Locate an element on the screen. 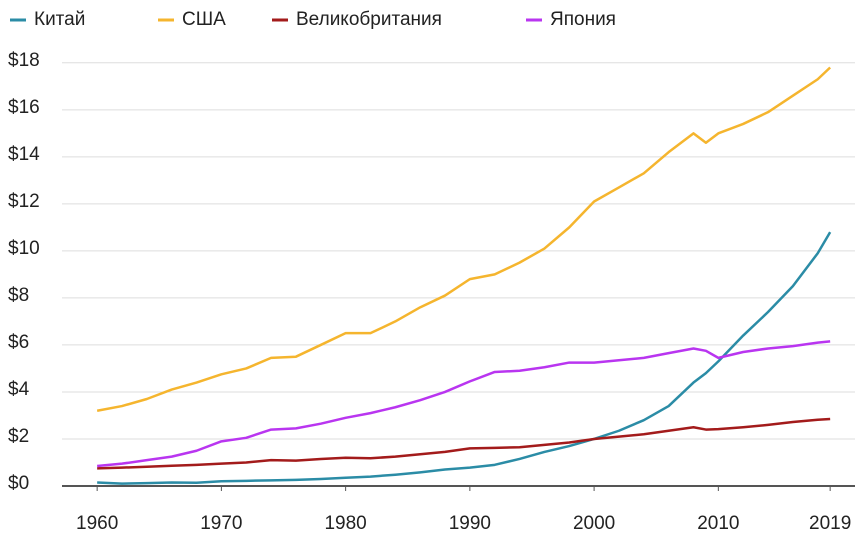 This screenshot has height=534, width=861. y-tick-label: $14 is located at coordinates (24, 154).